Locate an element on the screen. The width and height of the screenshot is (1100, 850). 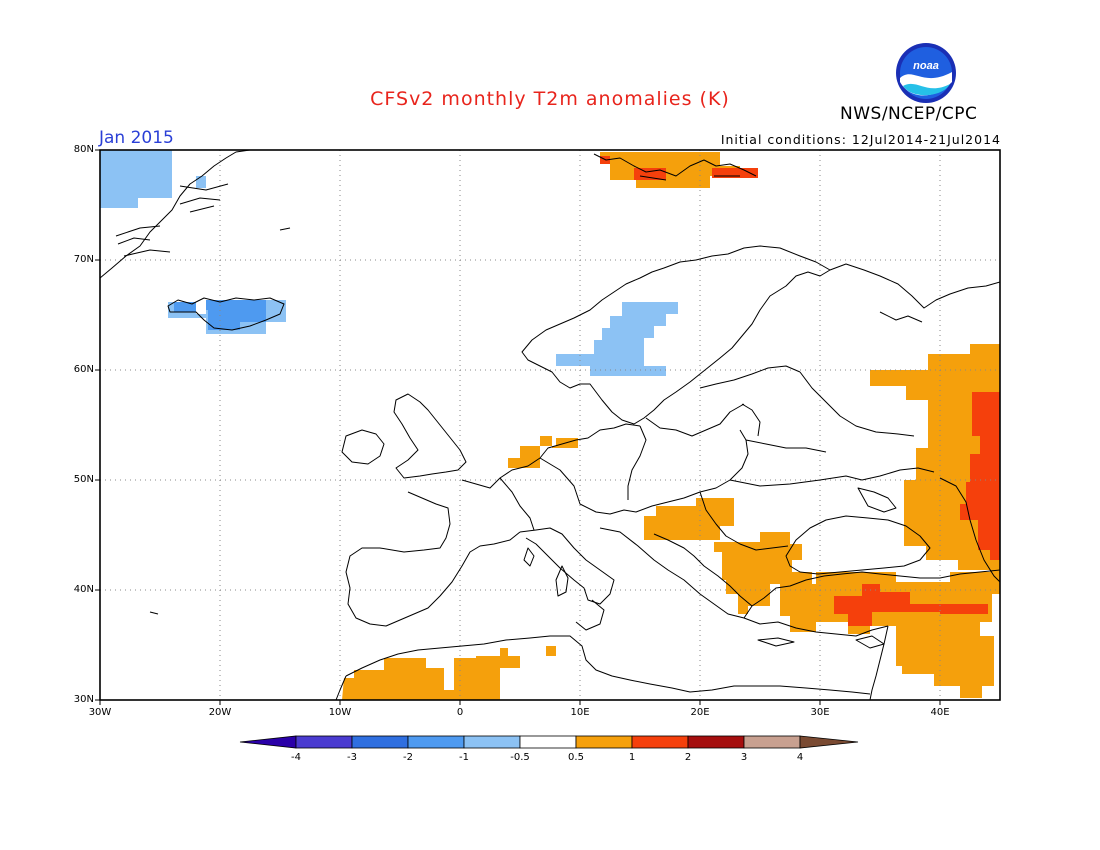
colorbar-label: -2 is located at coordinates (408, 757).